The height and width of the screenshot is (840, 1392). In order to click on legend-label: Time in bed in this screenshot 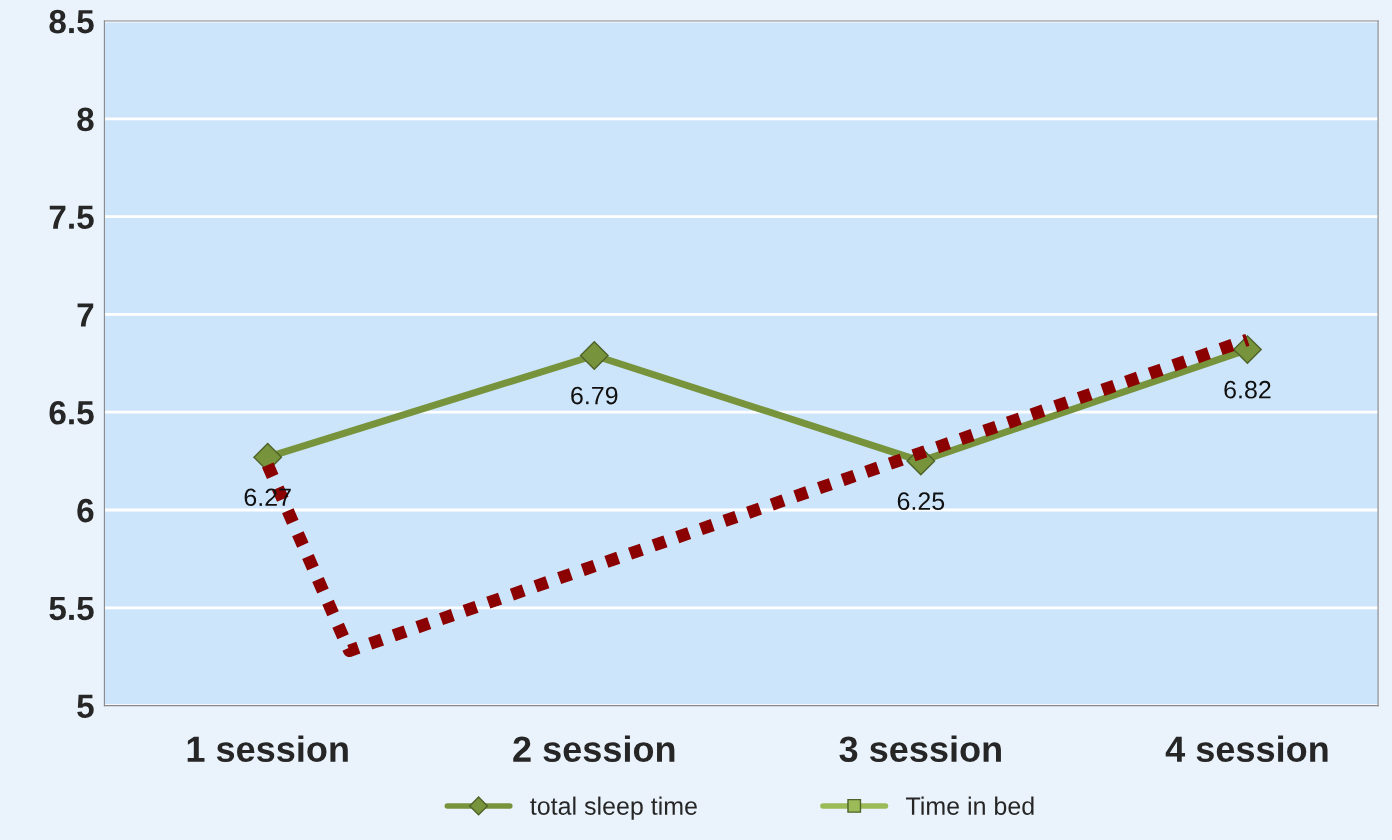, I will do `click(970, 805)`.